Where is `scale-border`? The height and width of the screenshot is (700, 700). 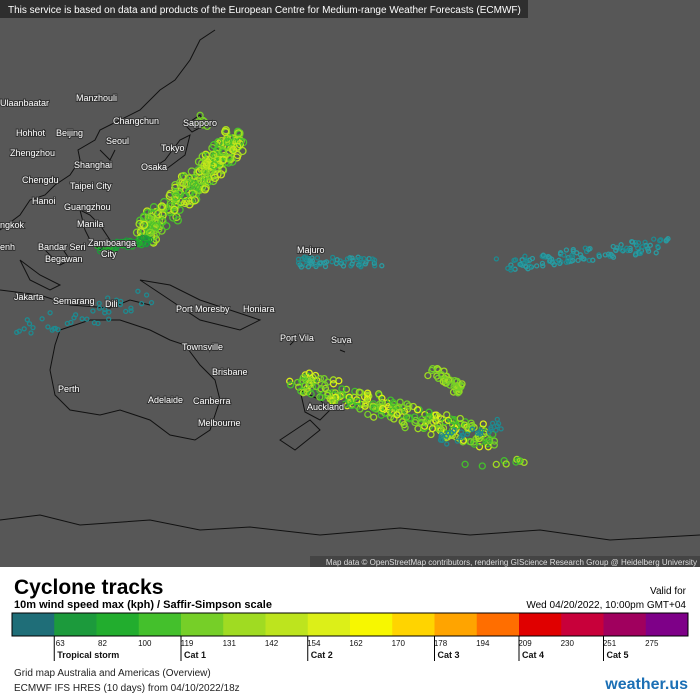 scale-border is located at coordinates (350, 624).